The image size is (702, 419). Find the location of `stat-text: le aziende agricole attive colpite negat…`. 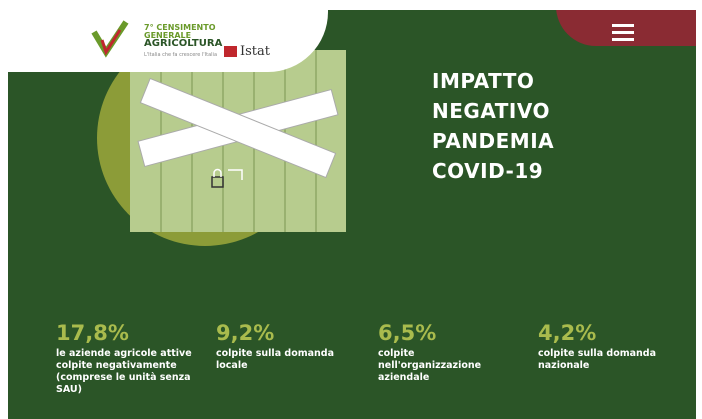

stat-text: le aziende agricole attive colpite negat… is located at coordinates (124, 371).